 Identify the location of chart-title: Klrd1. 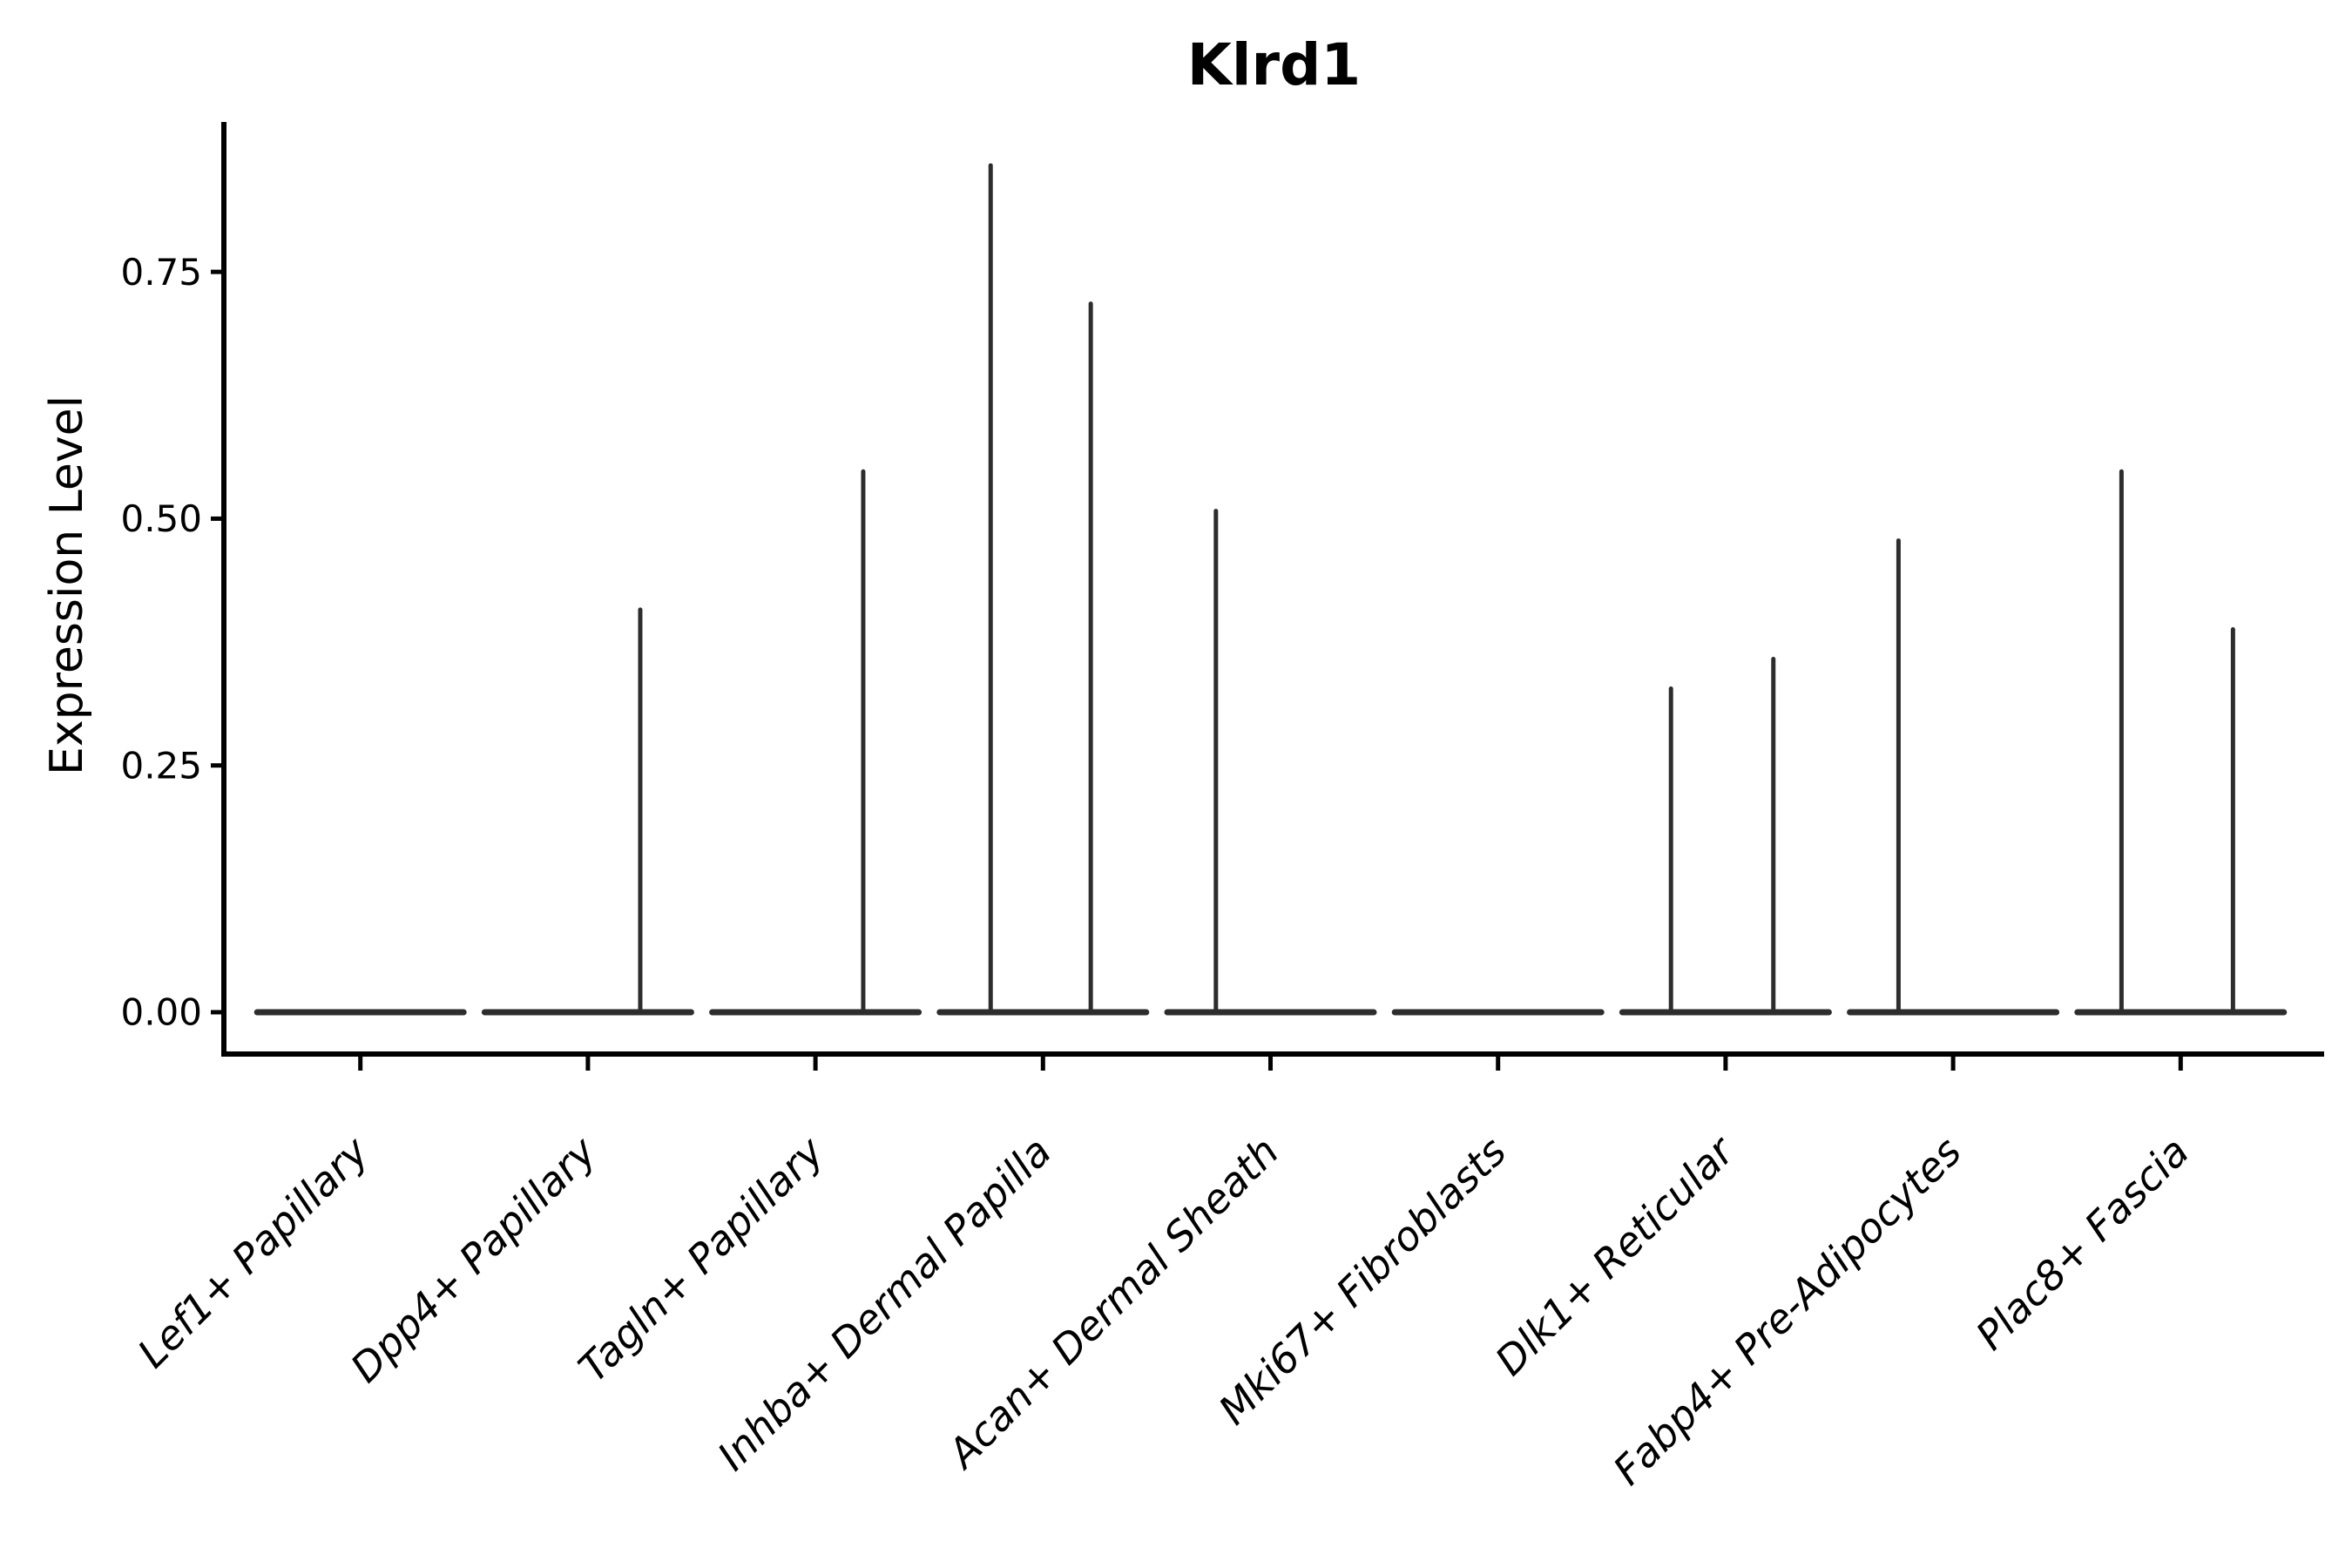
(1274, 64).